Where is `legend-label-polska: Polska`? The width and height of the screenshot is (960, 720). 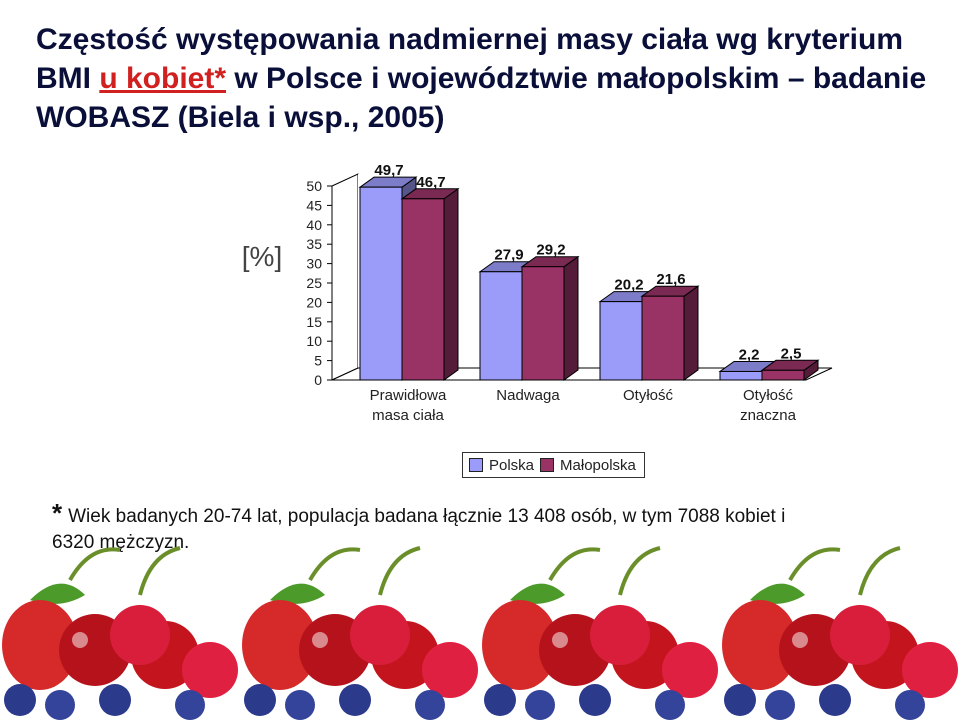 legend-label-polska: Polska is located at coordinates (512, 465).